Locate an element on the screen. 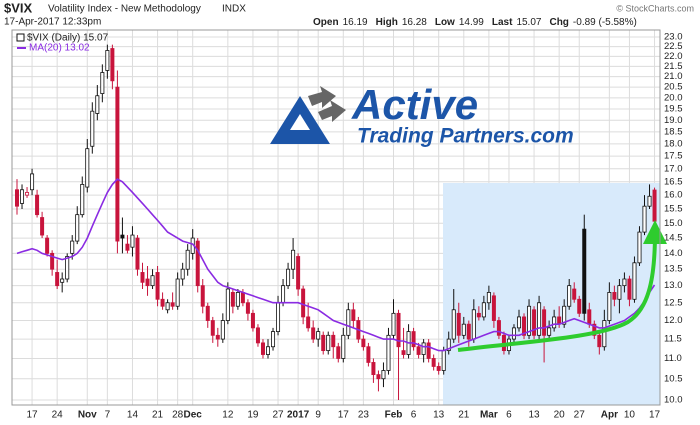 Image resolution: width=700 pixels, height=425 pixels. y-tick-label: 19.5 is located at coordinates (673, 108).